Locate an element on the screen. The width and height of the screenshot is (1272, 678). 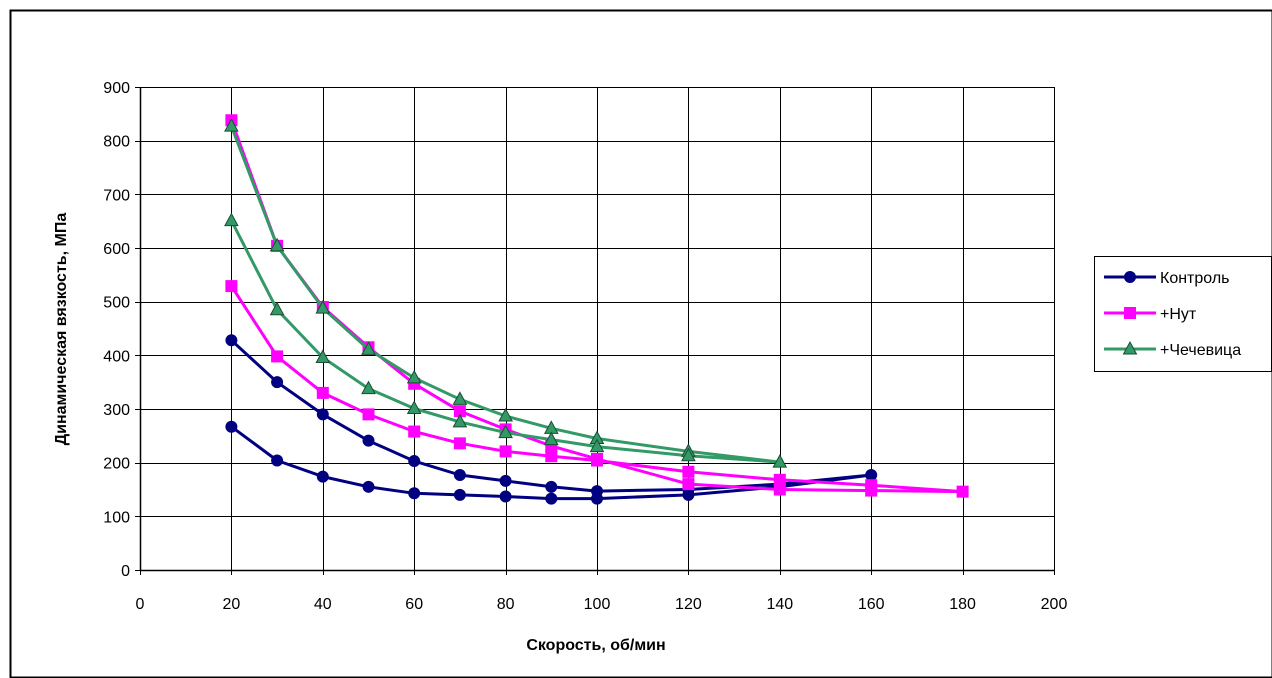
legend-label: +Чечевица is located at coordinates (1200, 350).